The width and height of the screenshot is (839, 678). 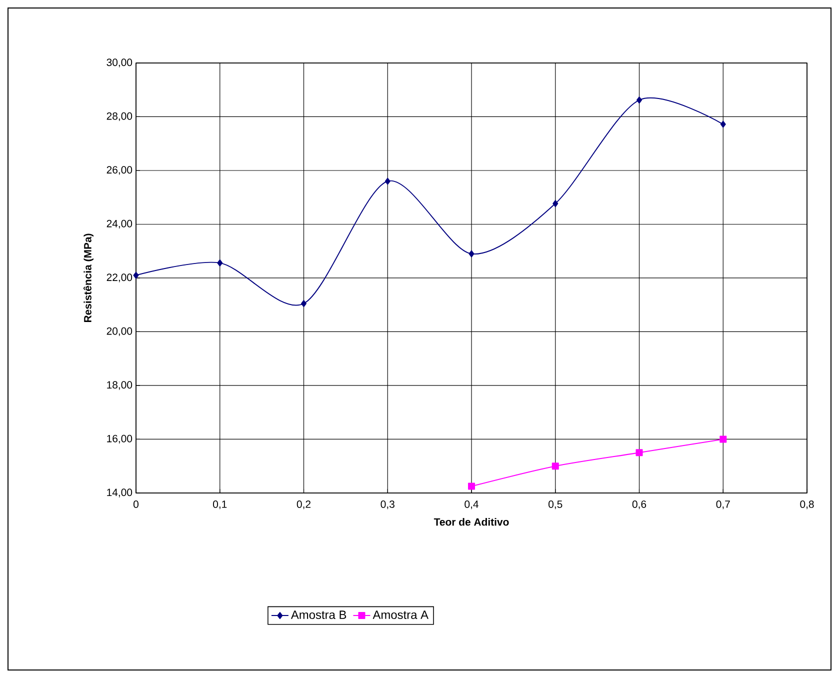 I want to click on y-axis-title: Resistência (MPa), so click(x=89, y=278).